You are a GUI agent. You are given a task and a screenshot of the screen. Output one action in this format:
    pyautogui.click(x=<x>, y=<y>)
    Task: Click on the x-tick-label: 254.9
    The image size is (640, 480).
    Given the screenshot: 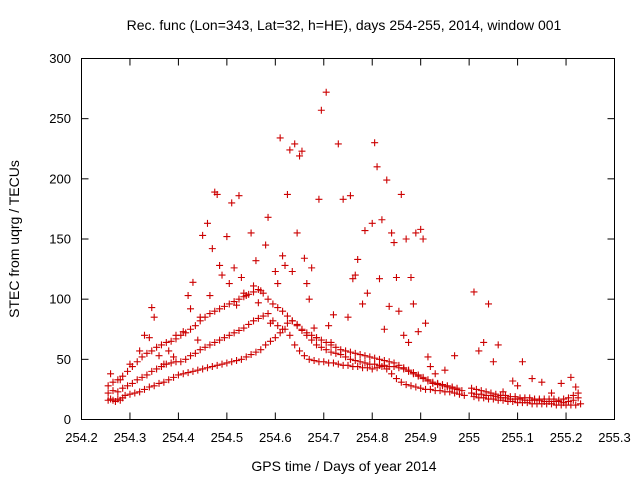 What is the action you would take?
    pyautogui.click(x=420, y=437)
    